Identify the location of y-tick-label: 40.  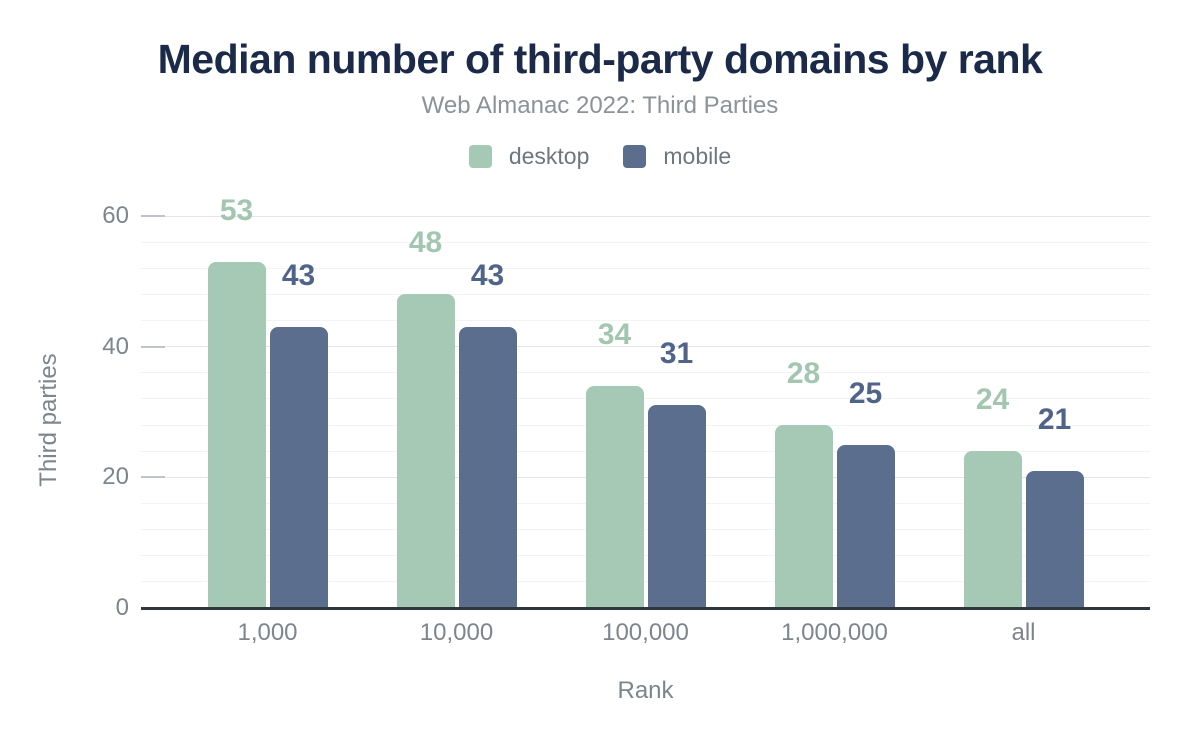
(115, 346).